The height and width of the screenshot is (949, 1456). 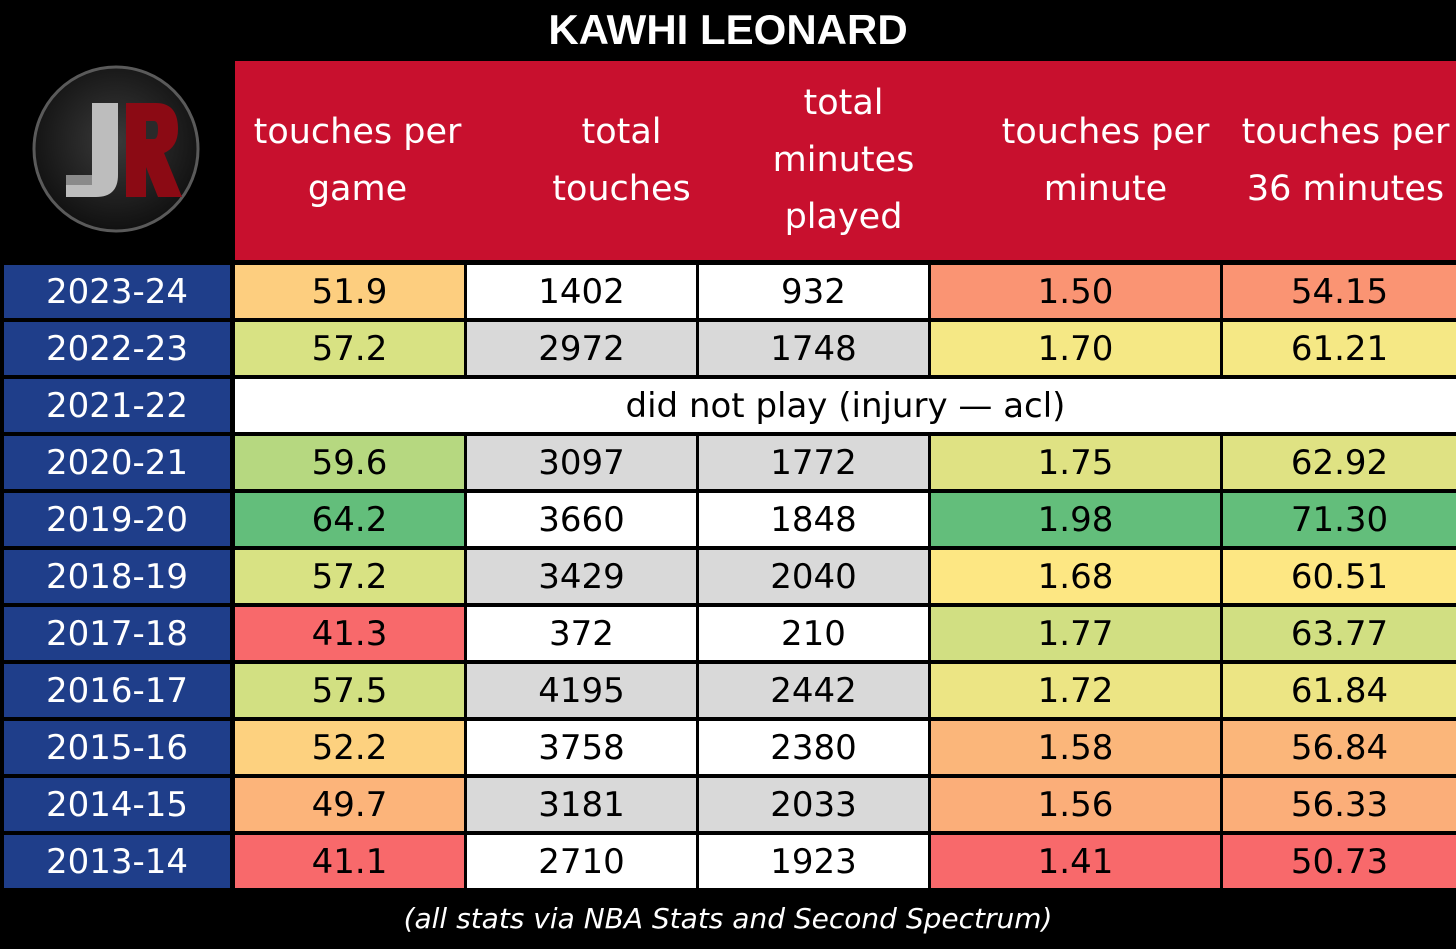 I want to click on column-header: touches per minute, so click(x=1105, y=160).